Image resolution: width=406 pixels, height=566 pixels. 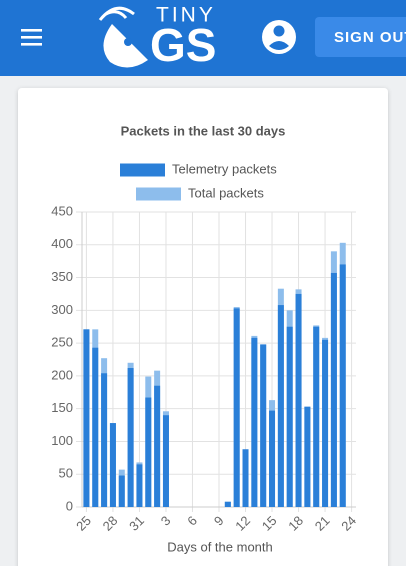 I want to click on logo-top: TINY, so click(x=186, y=15).